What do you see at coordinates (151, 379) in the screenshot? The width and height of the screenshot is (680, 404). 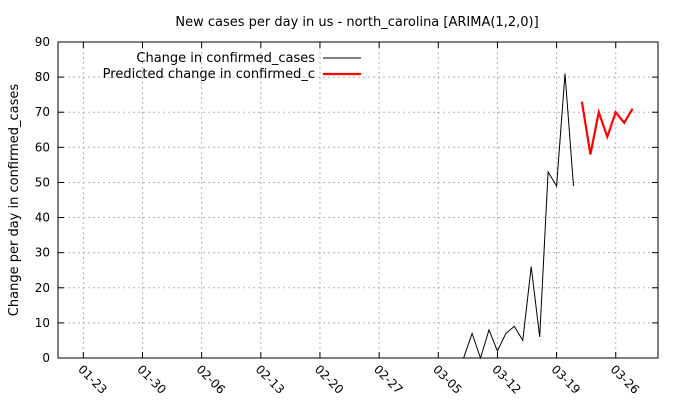 I see `x-tick-label: 01-30` at bounding box center [151, 379].